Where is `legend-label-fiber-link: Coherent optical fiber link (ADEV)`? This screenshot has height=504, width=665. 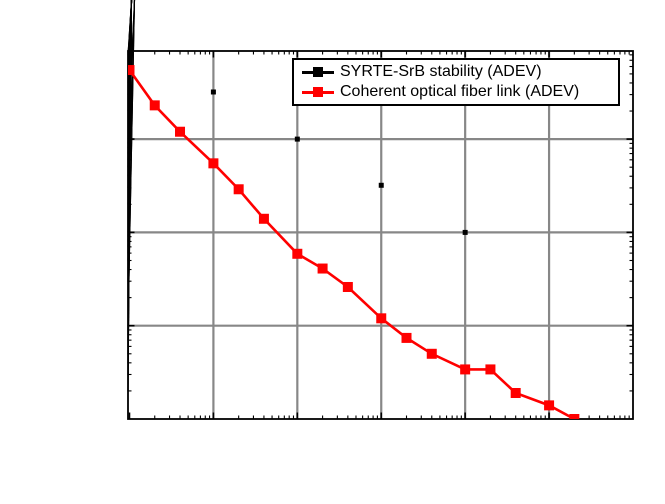
legend-label-fiber-link: Coherent optical fiber link (ADEV) is located at coordinates (460, 91).